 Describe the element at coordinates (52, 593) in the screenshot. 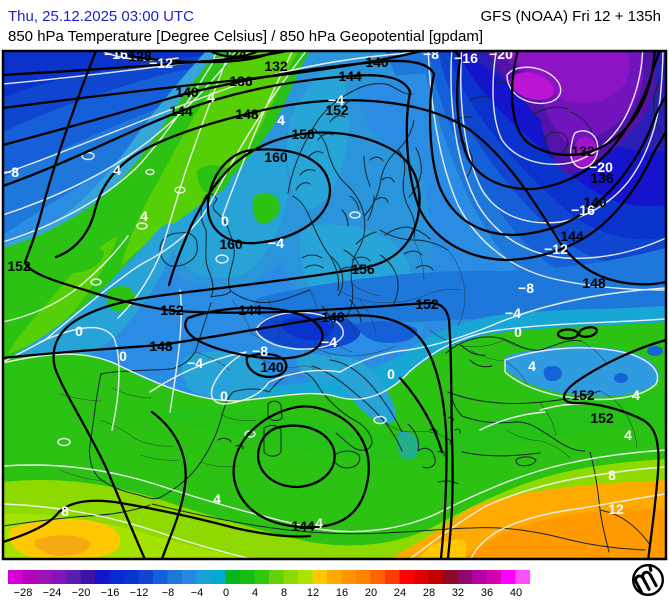

I see `svg-text: −24` at that location.